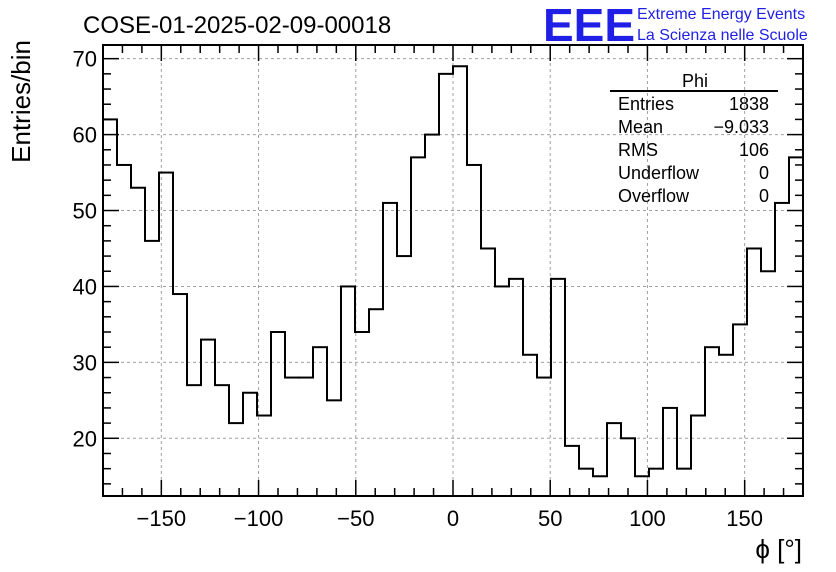 Image resolution: width=836 pixels, height=572 pixels. I want to click on stats-label-mean: Mean, so click(640, 127).